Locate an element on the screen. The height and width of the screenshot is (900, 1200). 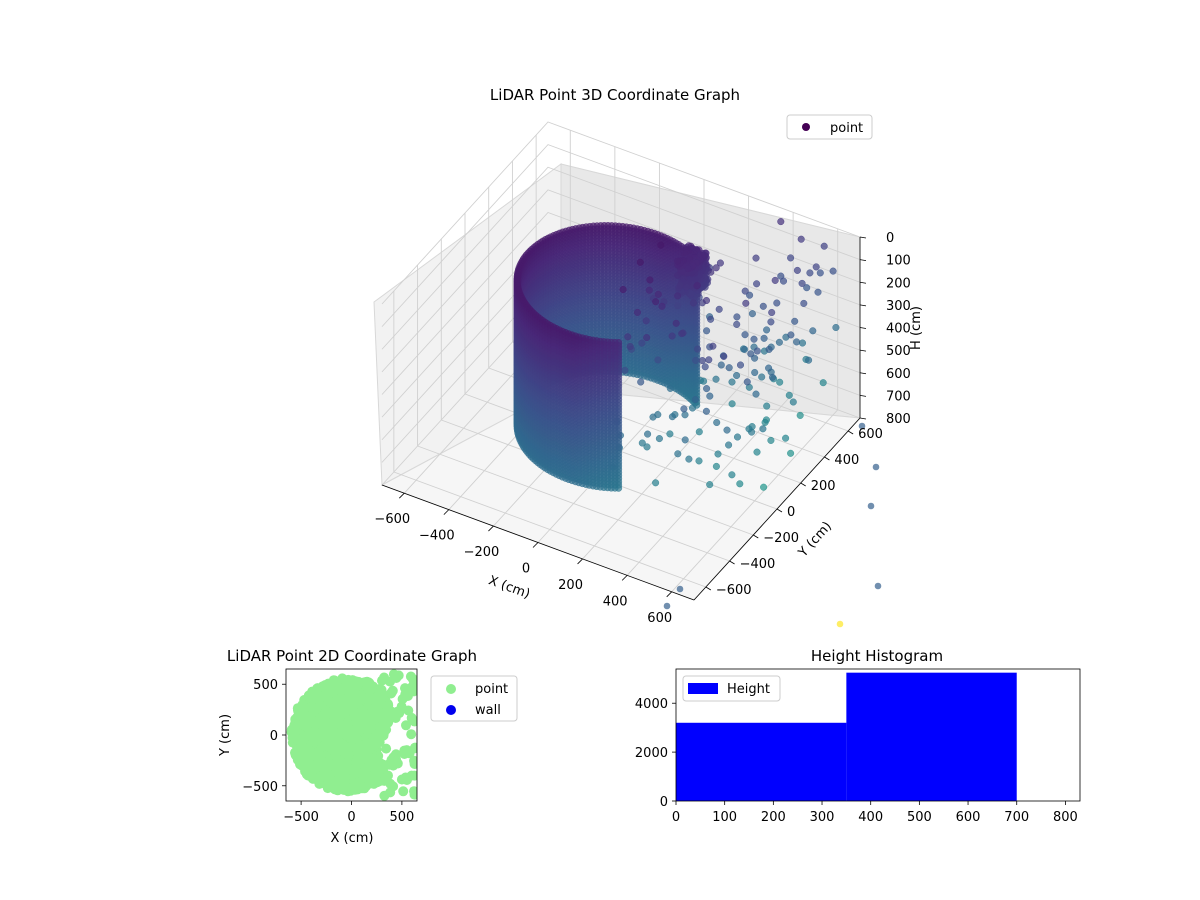
point-cloud-3d is located at coordinates (697, 423).